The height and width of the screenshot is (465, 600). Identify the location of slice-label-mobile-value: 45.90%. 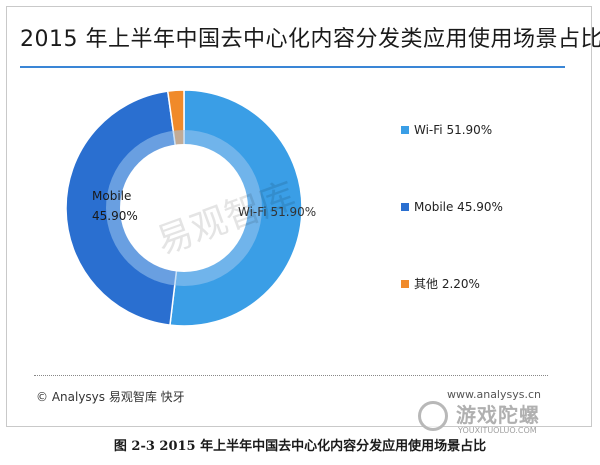
(115, 216).